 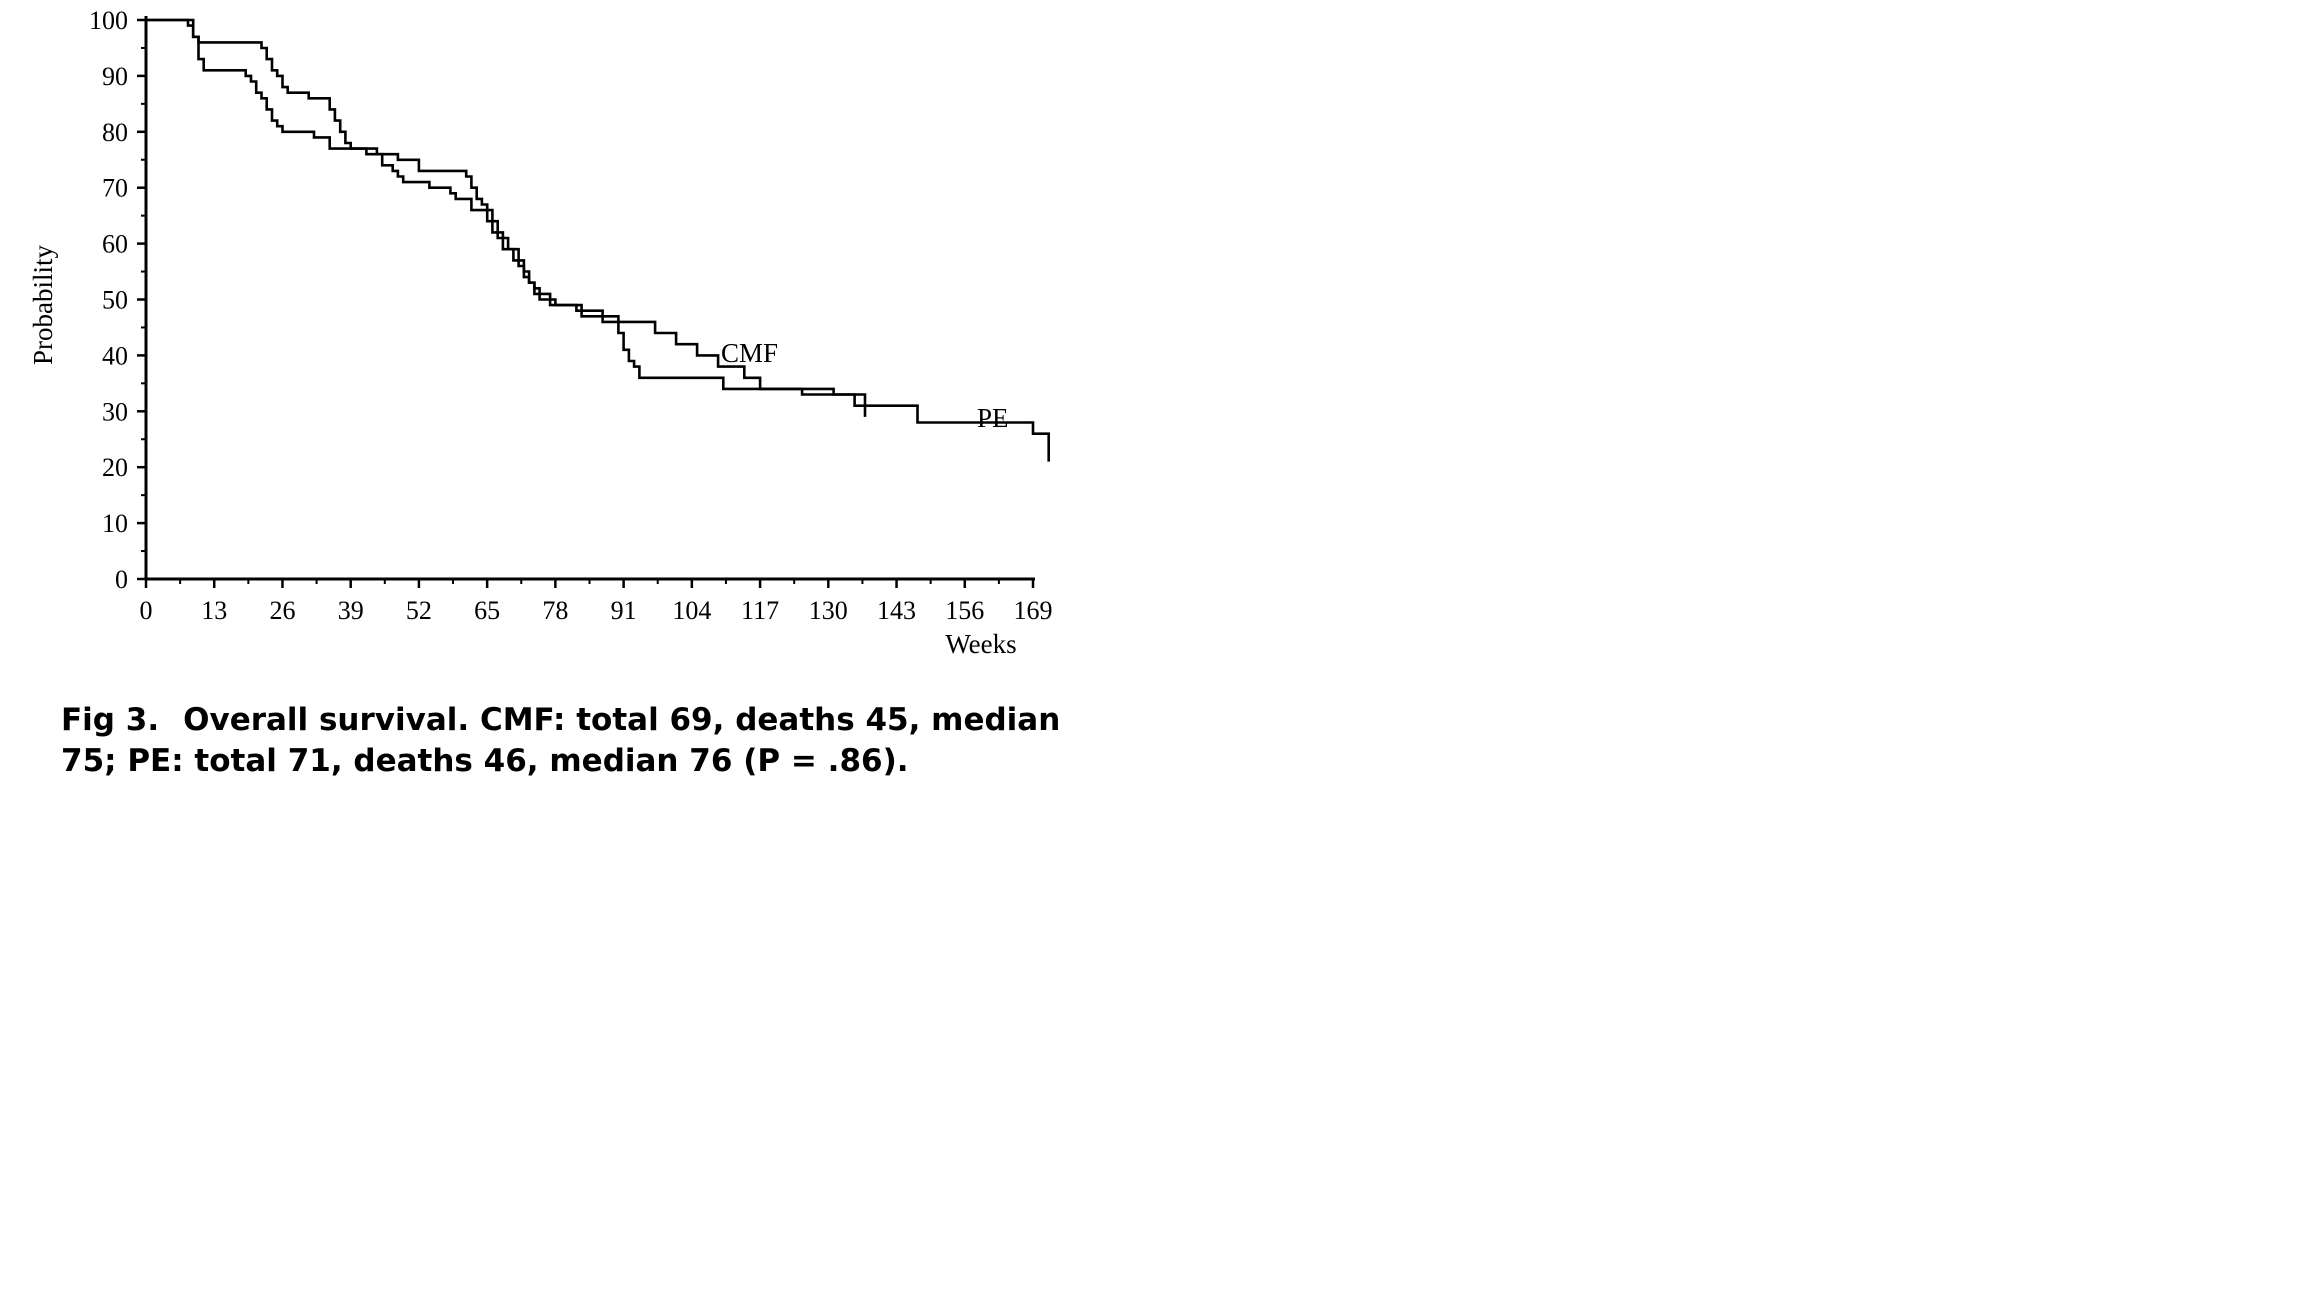 What do you see at coordinates (1033, 610) in the screenshot?
I see `x-tick-label: 169` at bounding box center [1033, 610].